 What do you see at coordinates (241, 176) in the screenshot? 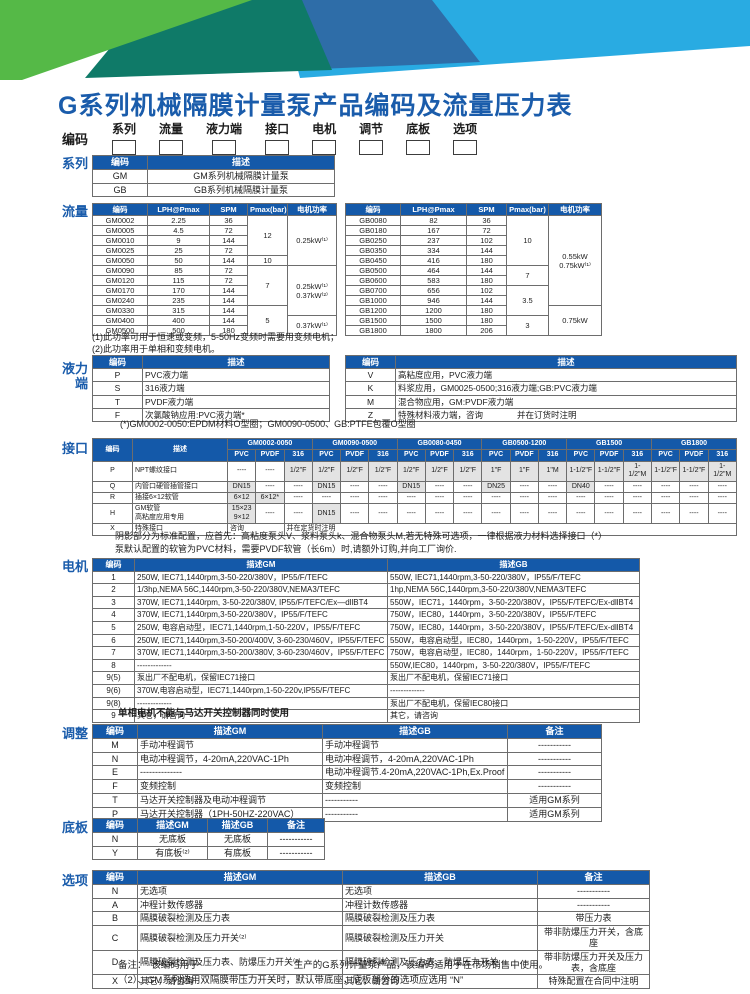
I see `cell: GM系列机械隔膜计量泵` at bounding box center [241, 176].